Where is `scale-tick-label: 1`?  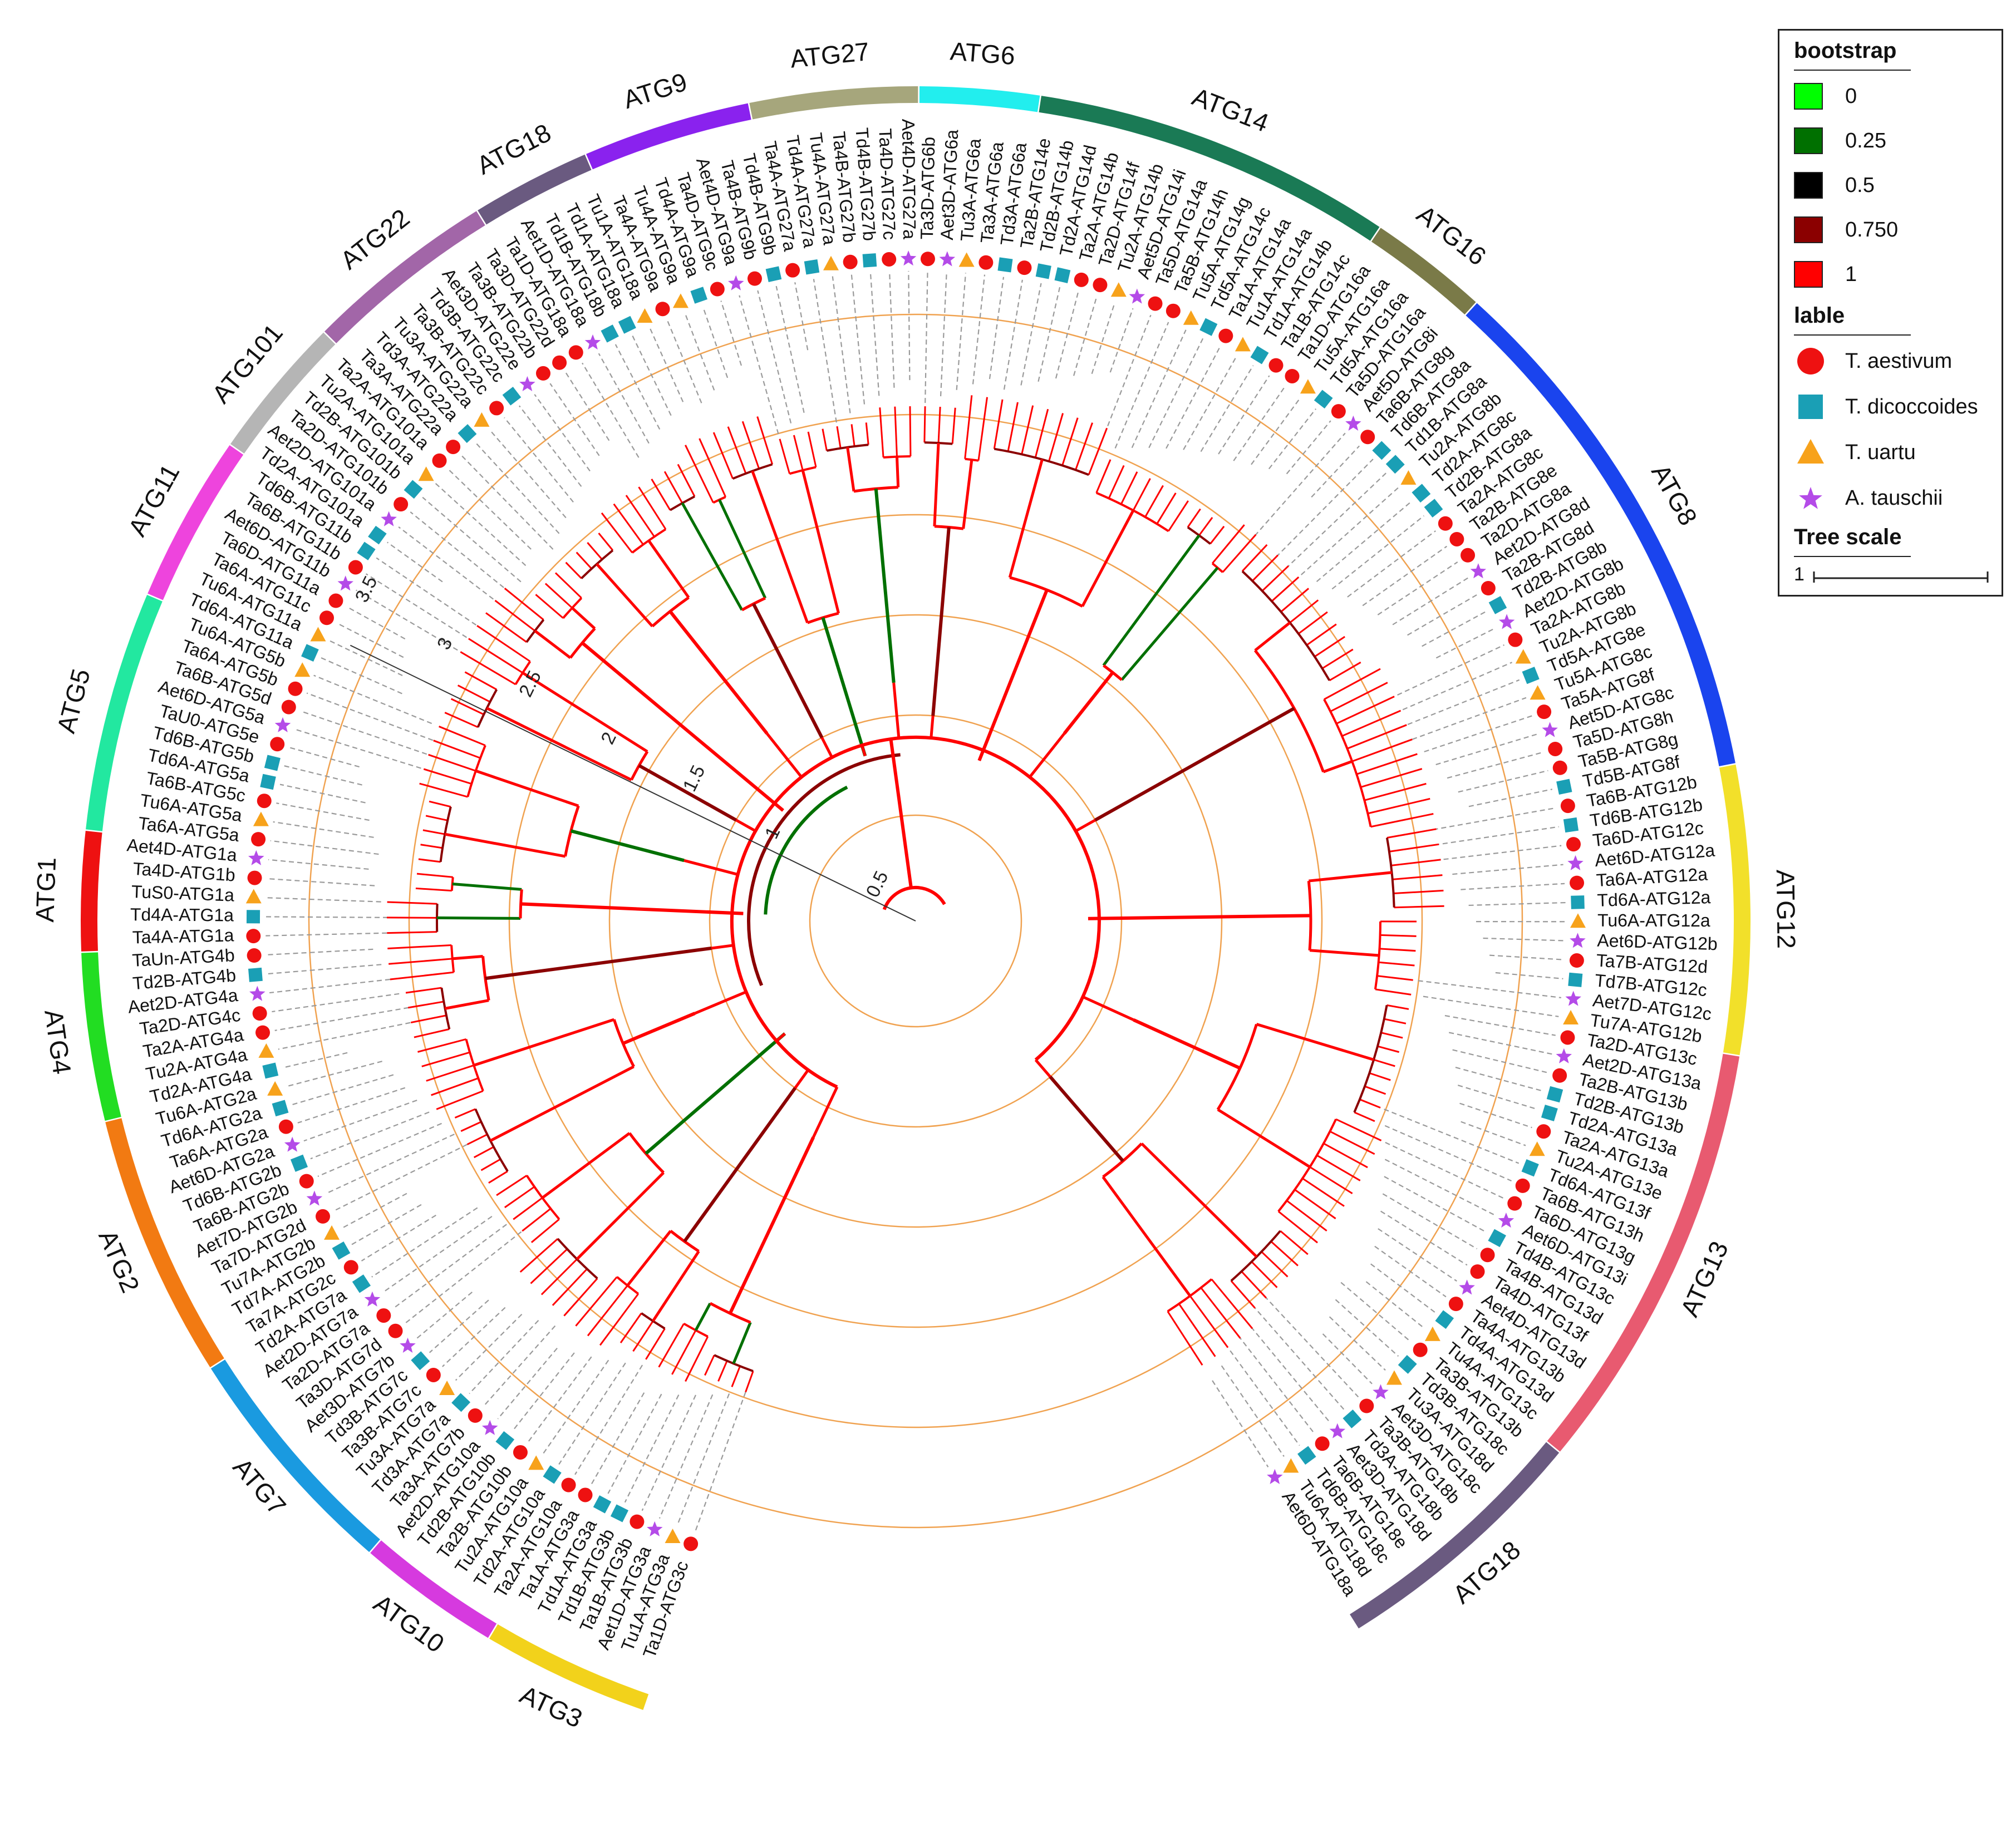 scale-tick-label: 1 is located at coordinates (772, 833).